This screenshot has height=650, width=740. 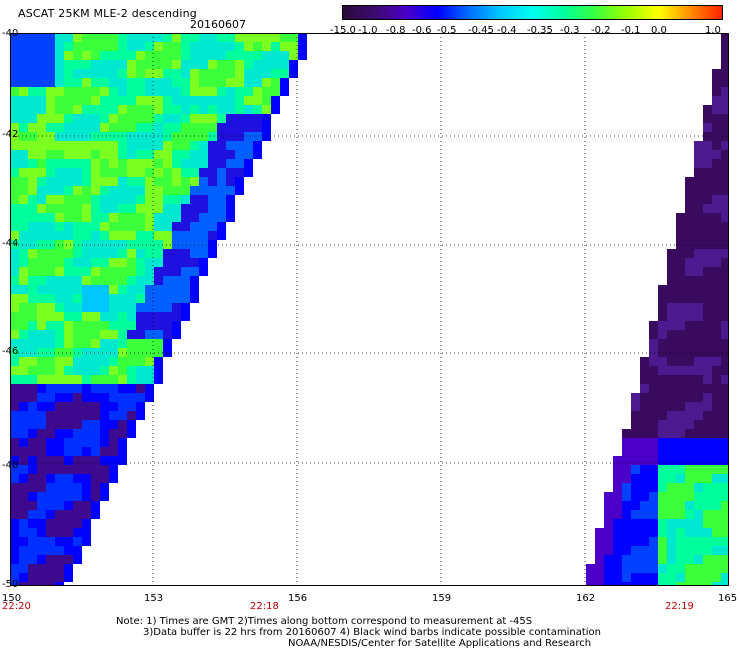 What do you see at coordinates (12, 598) in the screenshot?
I see `lon-label: 150` at bounding box center [12, 598].